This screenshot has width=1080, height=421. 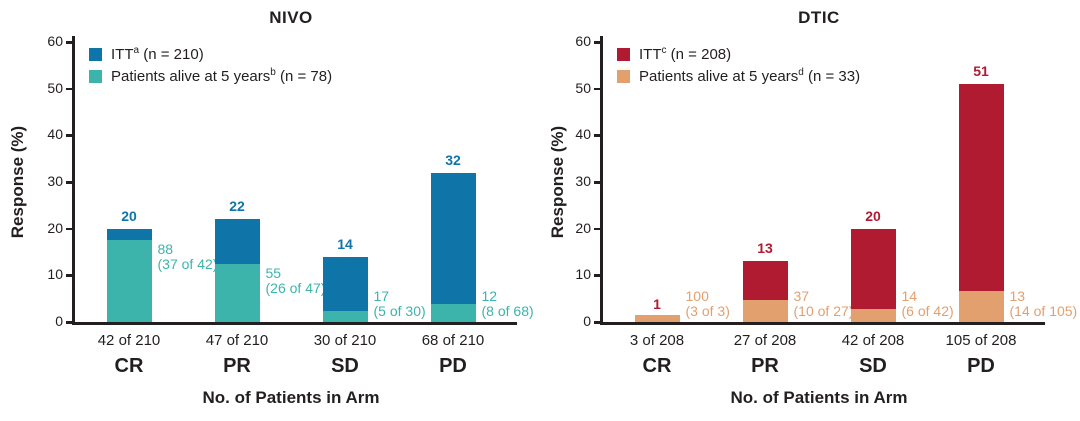 What do you see at coordinates (237, 340) in the screenshot?
I see `arm-count-label-pr: 47 of 210` at bounding box center [237, 340].